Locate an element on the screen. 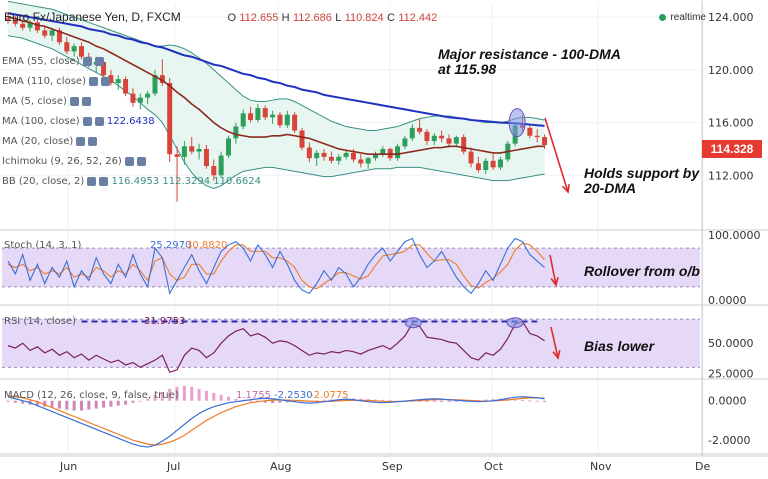  low-label: L is located at coordinates (338, 18).